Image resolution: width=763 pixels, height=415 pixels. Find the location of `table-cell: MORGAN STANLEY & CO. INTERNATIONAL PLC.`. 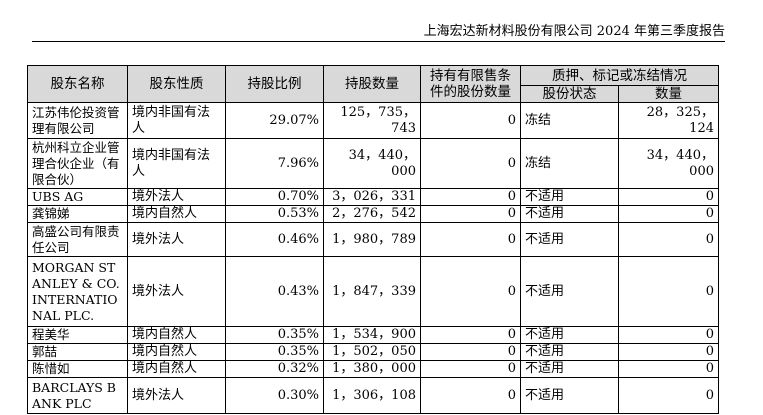

table-cell: MORGAN STANLEY & CO. INTERNATIONAL PLC. is located at coordinates (77, 291).